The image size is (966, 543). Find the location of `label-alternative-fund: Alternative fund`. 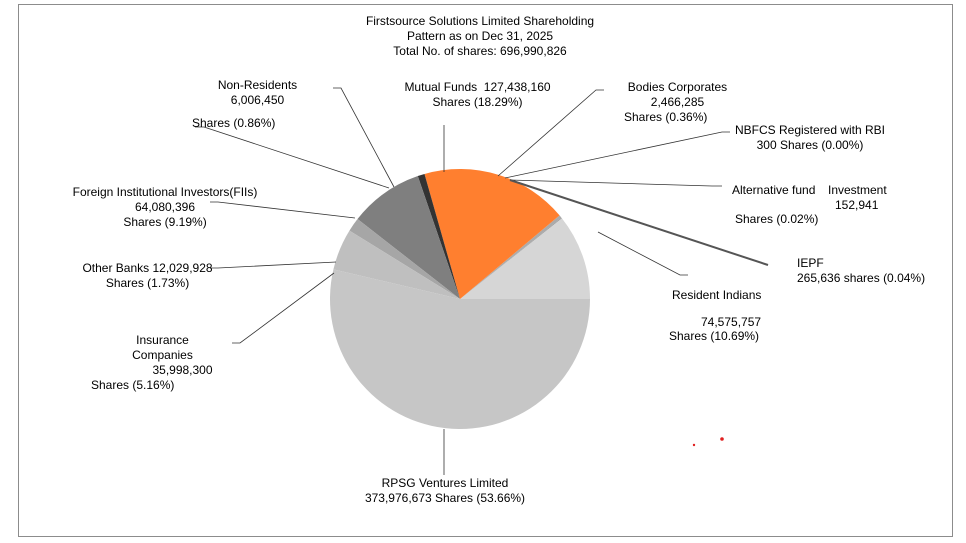

label-alternative-fund: Alternative fund is located at coordinates (774, 190).